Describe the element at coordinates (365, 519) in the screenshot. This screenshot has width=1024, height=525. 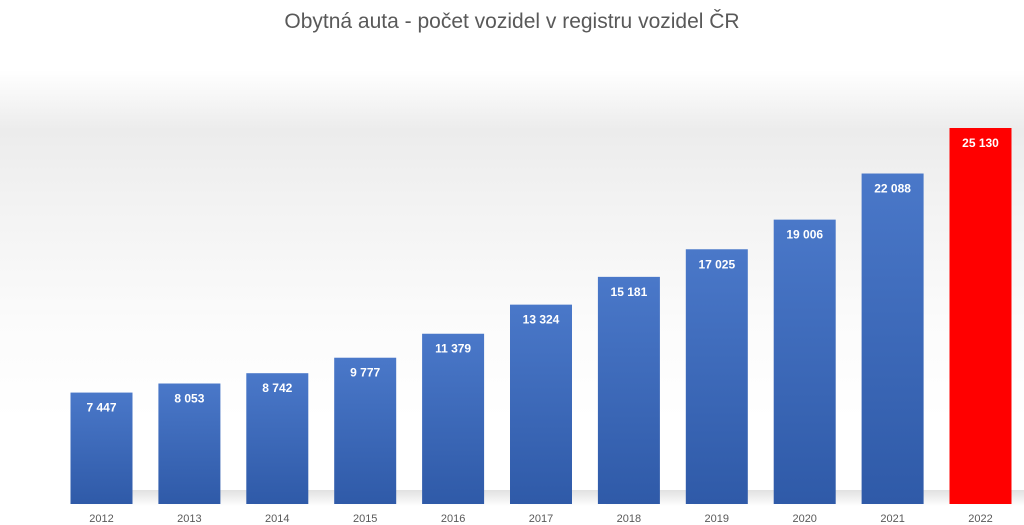
I see `x-tick-label: 2015` at that location.